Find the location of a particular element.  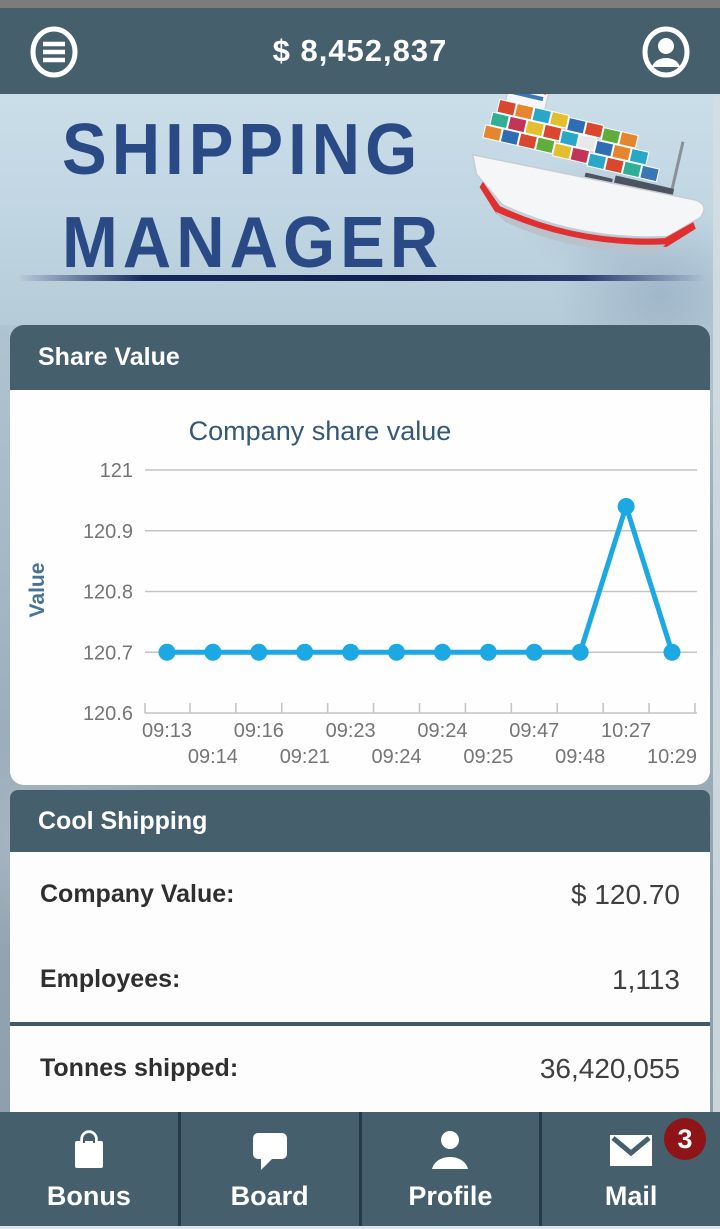

stat-row-tonnes: Tonnes shipped: 36,420,055 is located at coordinates (360, 1068).